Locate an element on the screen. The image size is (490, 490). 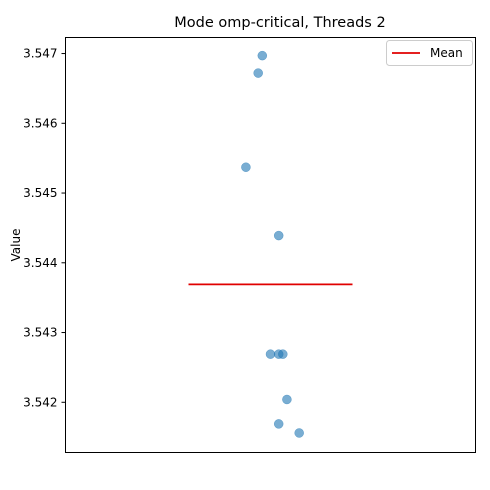
y-tick-label: 3.546 is located at coordinates (40, 123).